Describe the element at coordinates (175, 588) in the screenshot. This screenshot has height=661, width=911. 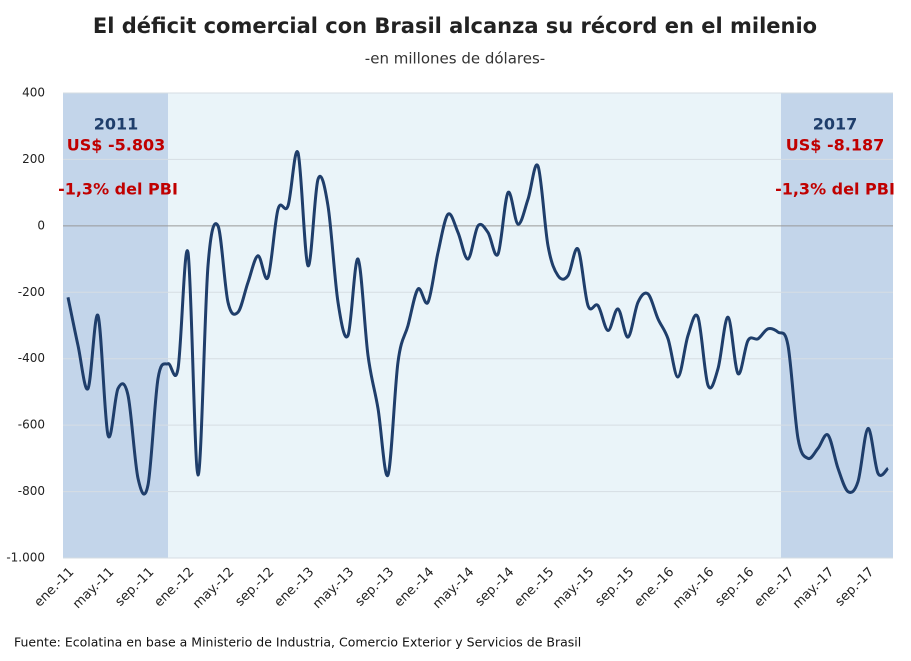
I see `x-tick-label: ene.-12` at that location.